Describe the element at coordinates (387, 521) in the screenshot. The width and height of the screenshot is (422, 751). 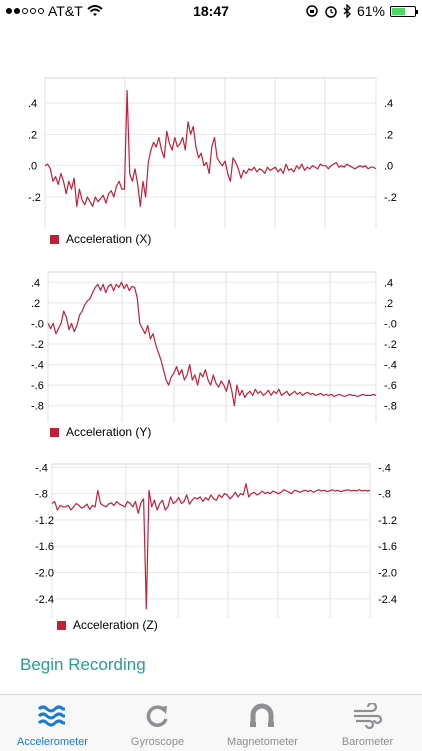
I see `y-tick-label-right: -1.2` at that location.